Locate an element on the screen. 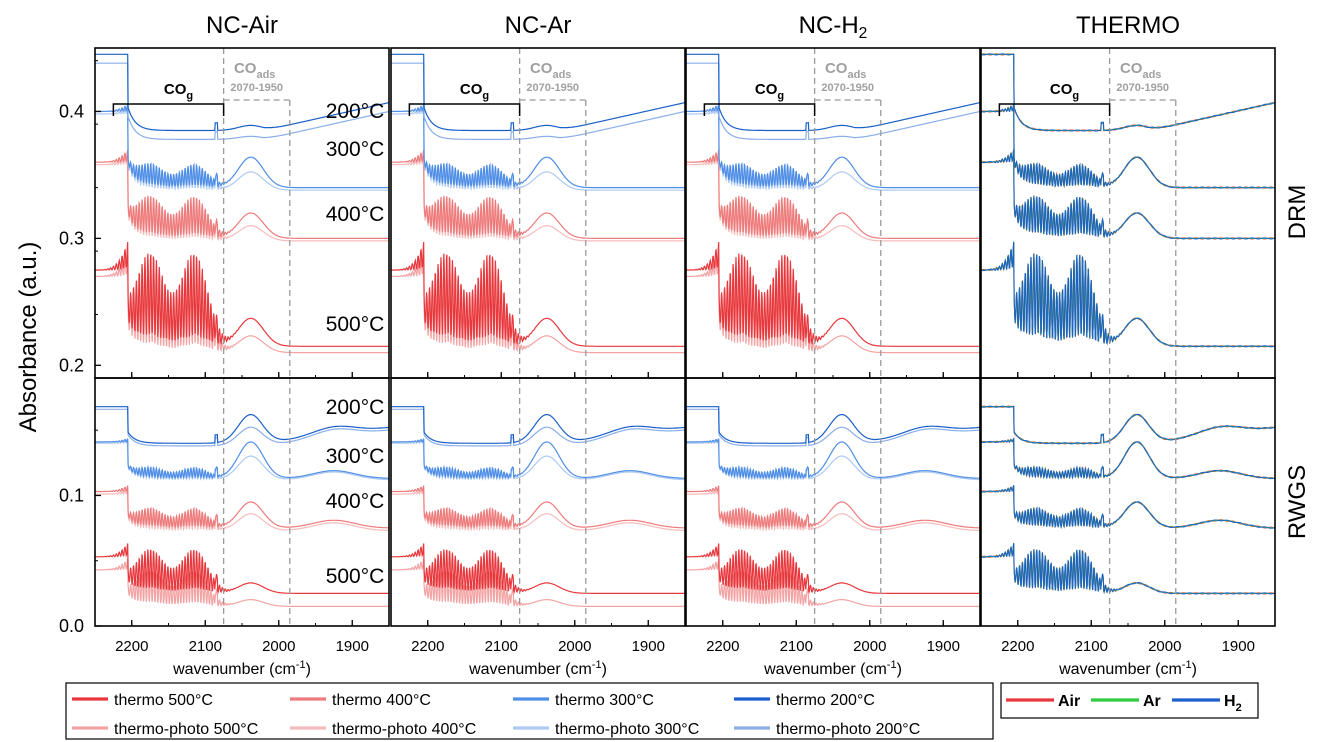 Image resolution: width=1319 pixels, height=742 pixels. y-tick-label: 0.3 is located at coordinates (71, 238).